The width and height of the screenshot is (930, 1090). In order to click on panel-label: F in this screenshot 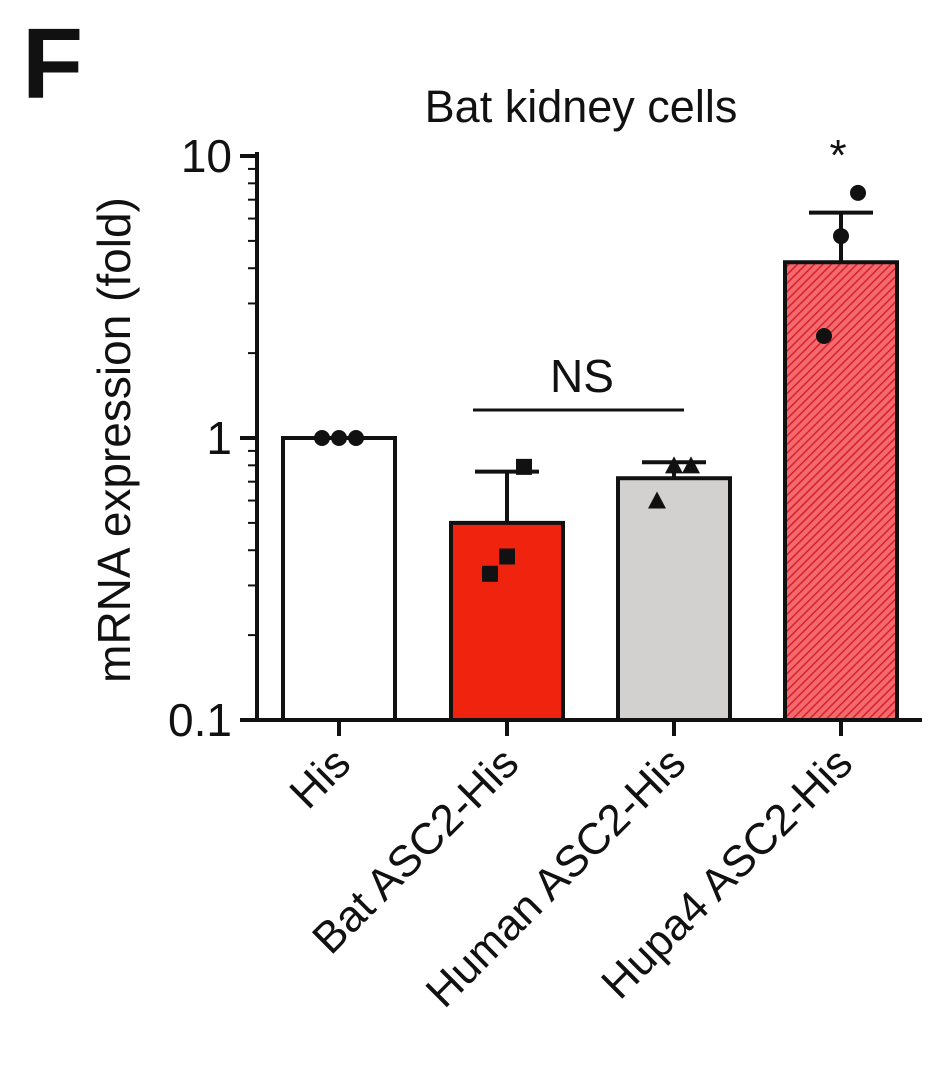, I will do `click(52, 64)`.